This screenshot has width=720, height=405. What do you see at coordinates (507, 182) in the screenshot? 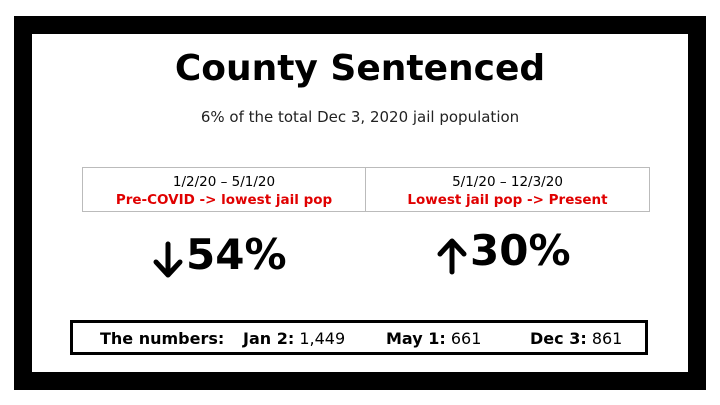
I see `period-dates: 5/1/20 – 12/3/20` at bounding box center [507, 182].